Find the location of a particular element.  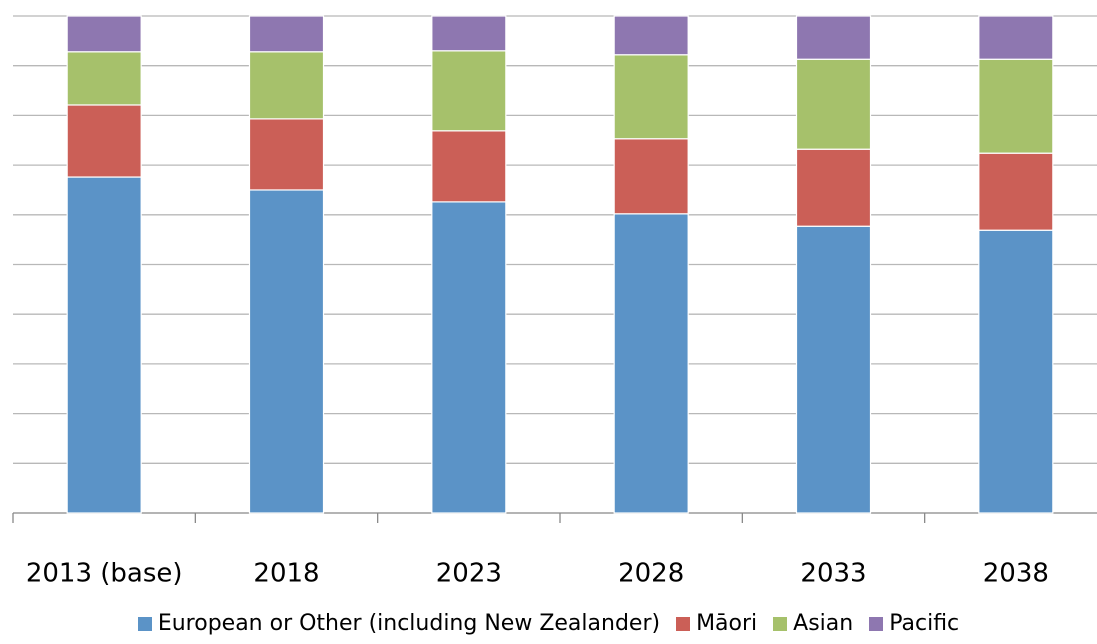

x-tick-label: 2018 is located at coordinates (286, 574).